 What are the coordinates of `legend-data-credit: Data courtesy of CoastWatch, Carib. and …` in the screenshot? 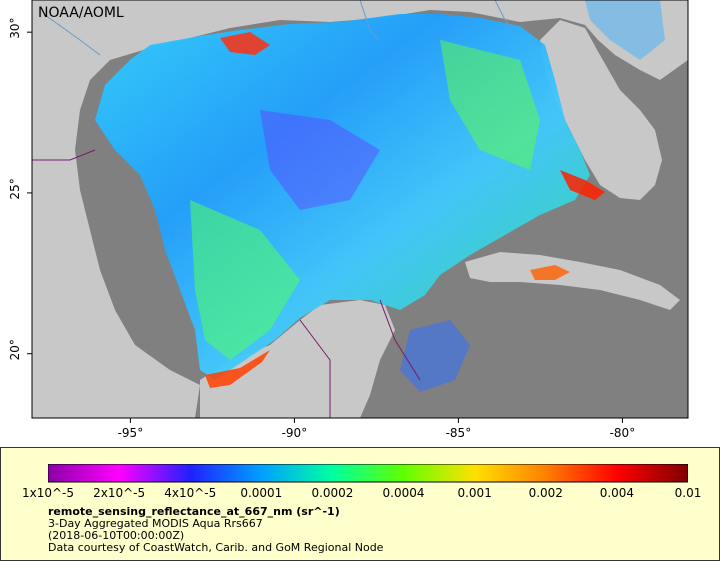 It's located at (216, 547).